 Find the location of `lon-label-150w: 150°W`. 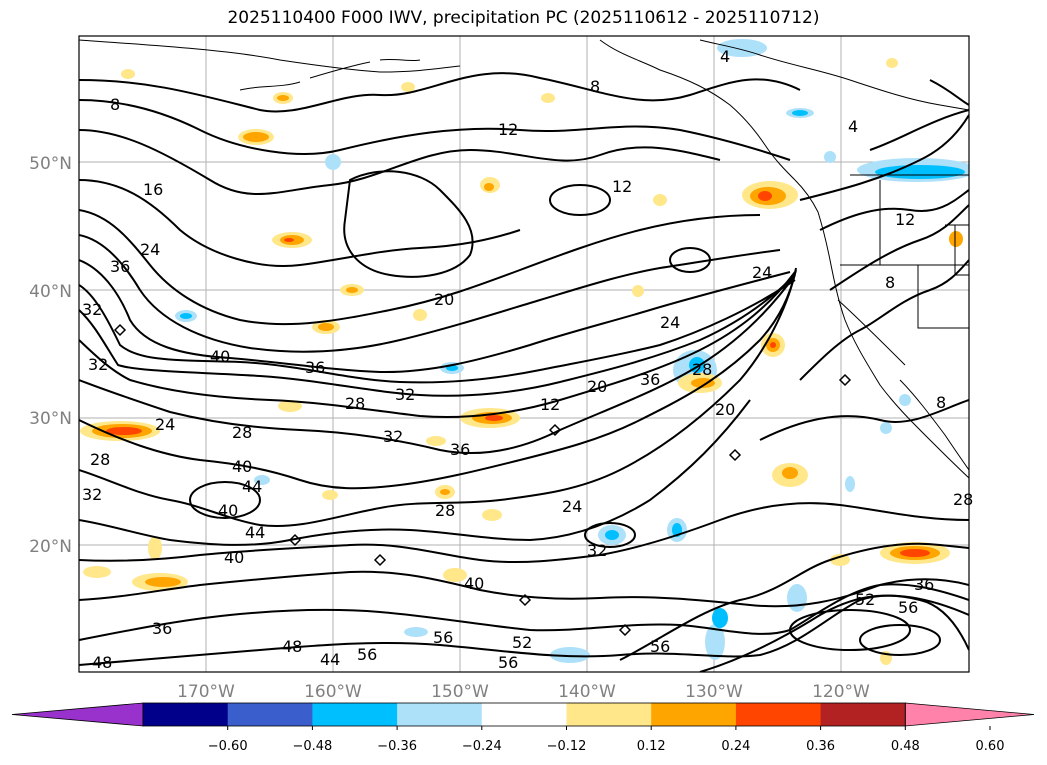

lon-label-150w: 150°W is located at coordinates (460, 692).